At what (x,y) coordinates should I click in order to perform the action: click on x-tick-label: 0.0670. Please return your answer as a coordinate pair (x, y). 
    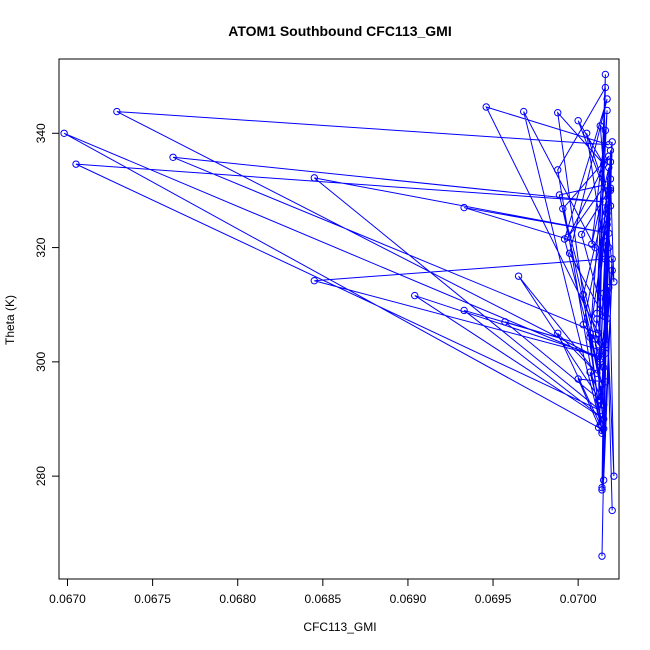
    Looking at the image, I should click on (67, 599).